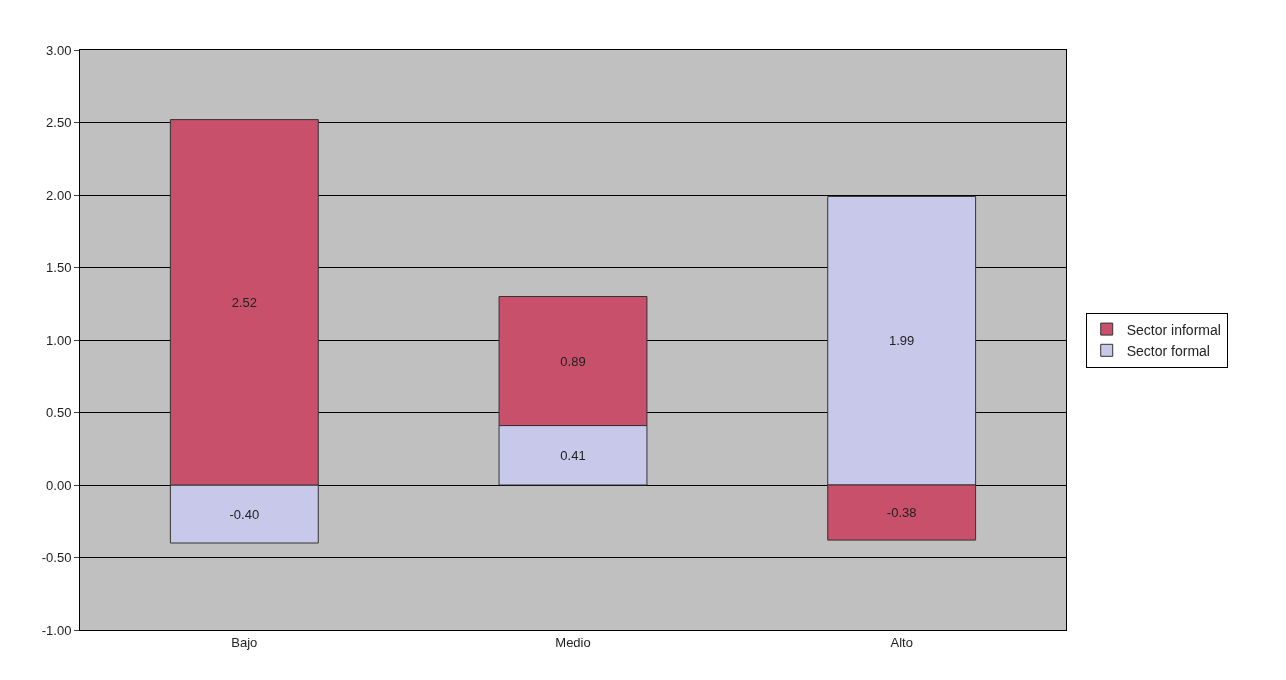 This screenshot has width=1286, height=680. I want to click on y-tick-label: 3.00, so click(59, 50).